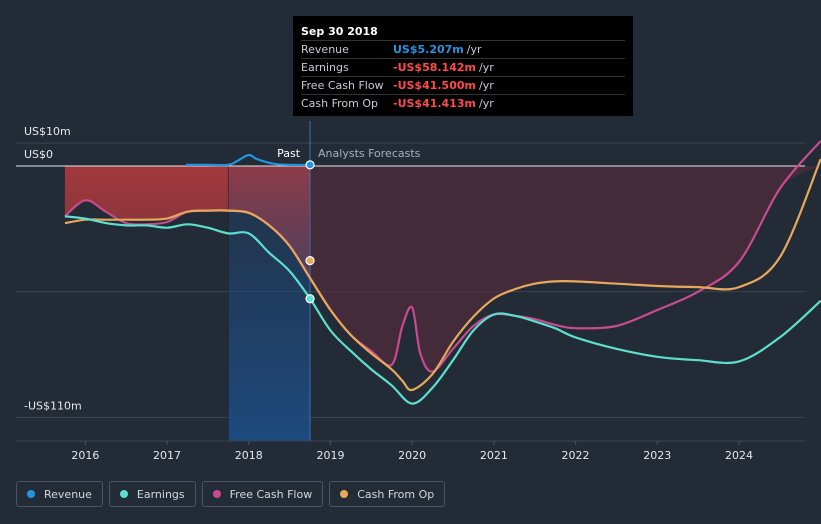 The width and height of the screenshot is (821, 524). I want to click on x-tick-label: 2016, so click(85, 455).